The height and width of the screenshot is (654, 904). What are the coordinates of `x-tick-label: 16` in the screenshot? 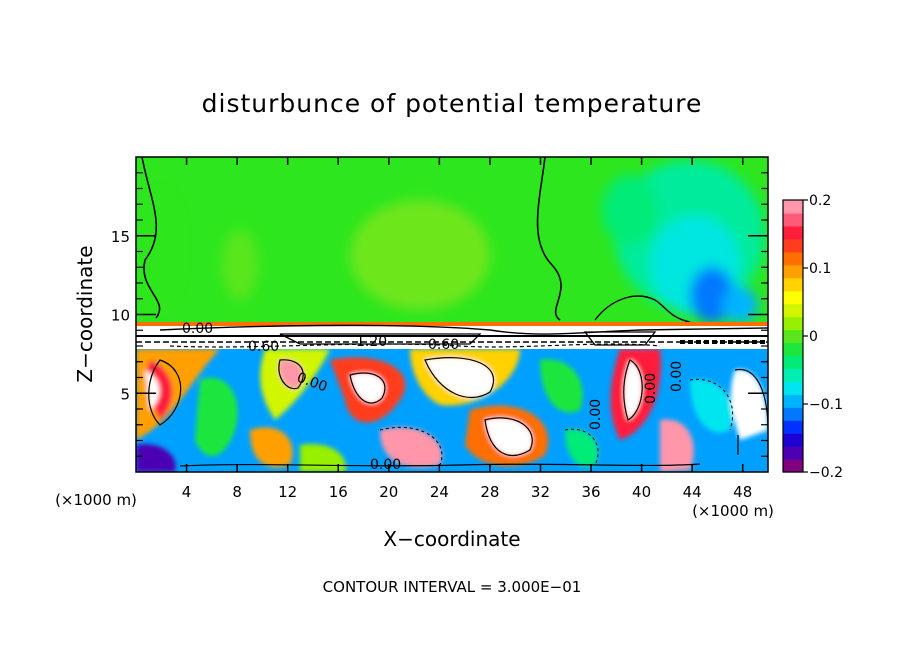 It's located at (338, 492).